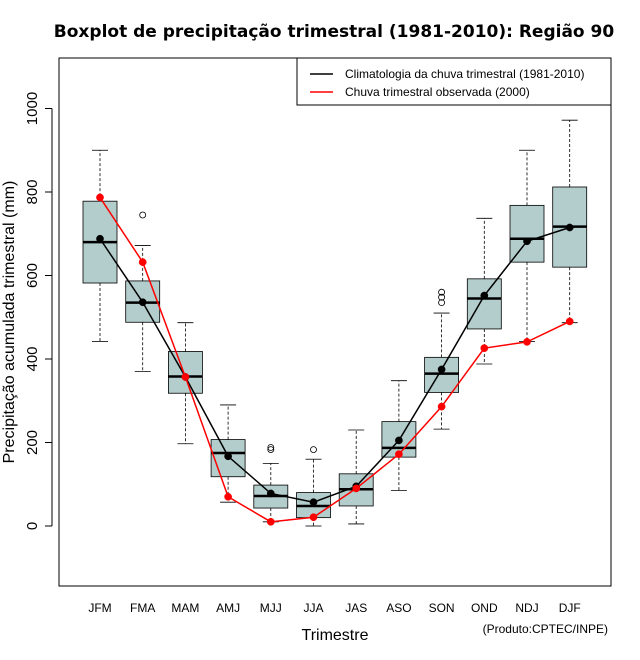 This screenshot has width=640, height=660. I want to click on y-tick-label: 200, so click(32, 442).